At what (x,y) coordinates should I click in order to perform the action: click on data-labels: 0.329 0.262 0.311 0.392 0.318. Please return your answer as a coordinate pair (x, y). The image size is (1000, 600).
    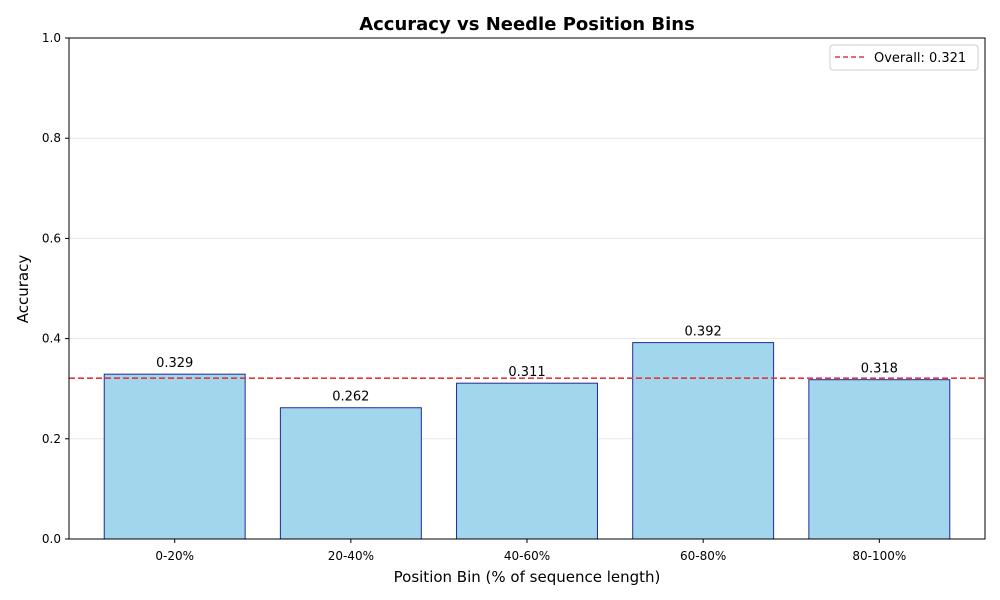
    Looking at the image, I should click on (527, 365).